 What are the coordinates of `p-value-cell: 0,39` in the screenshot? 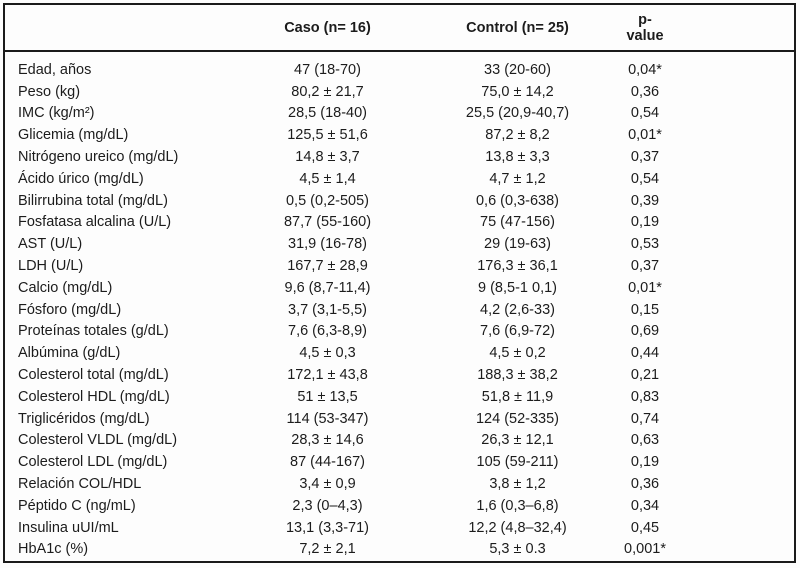 It's located at (645, 200).